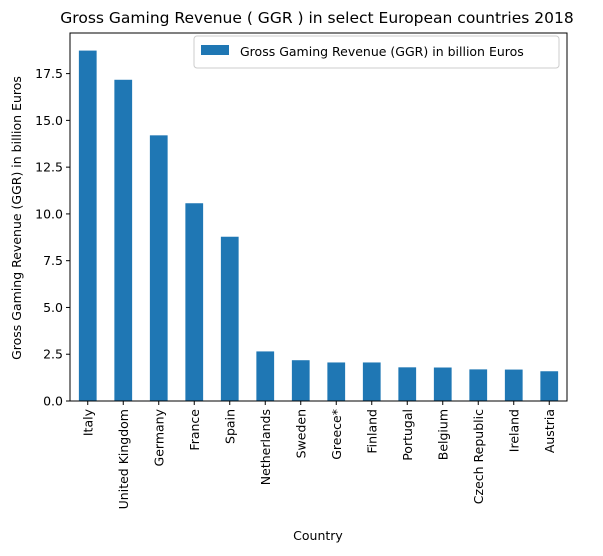  I want to click on bar-greece, so click(336, 381).